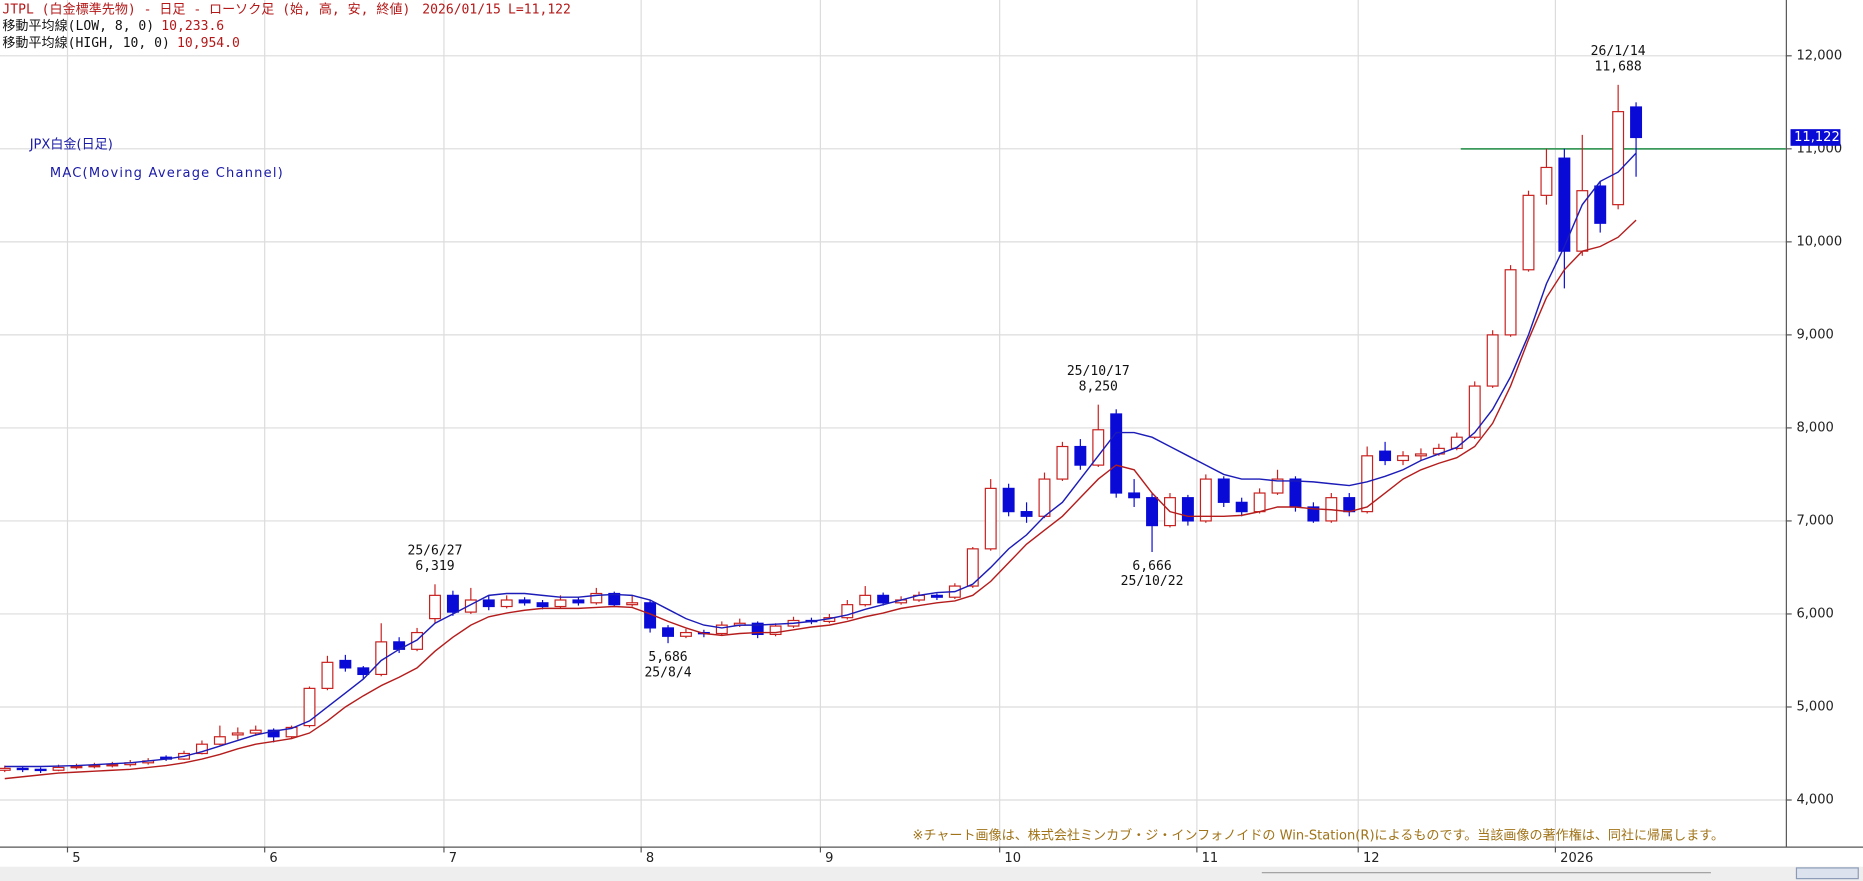 The width and height of the screenshot is (1863, 881). What do you see at coordinates (167, 173) in the screenshot?
I see `chart-subtitle: MAC(Moving Average Channel)` at bounding box center [167, 173].